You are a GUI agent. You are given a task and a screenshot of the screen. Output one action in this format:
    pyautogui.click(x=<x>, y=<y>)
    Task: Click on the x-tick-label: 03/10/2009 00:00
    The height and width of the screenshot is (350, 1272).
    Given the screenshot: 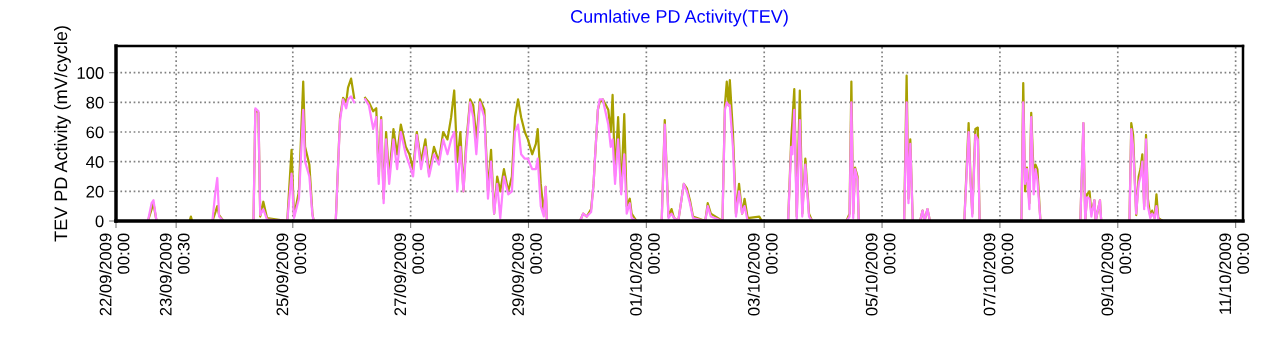 What is the action you would take?
    pyautogui.click(x=762, y=274)
    